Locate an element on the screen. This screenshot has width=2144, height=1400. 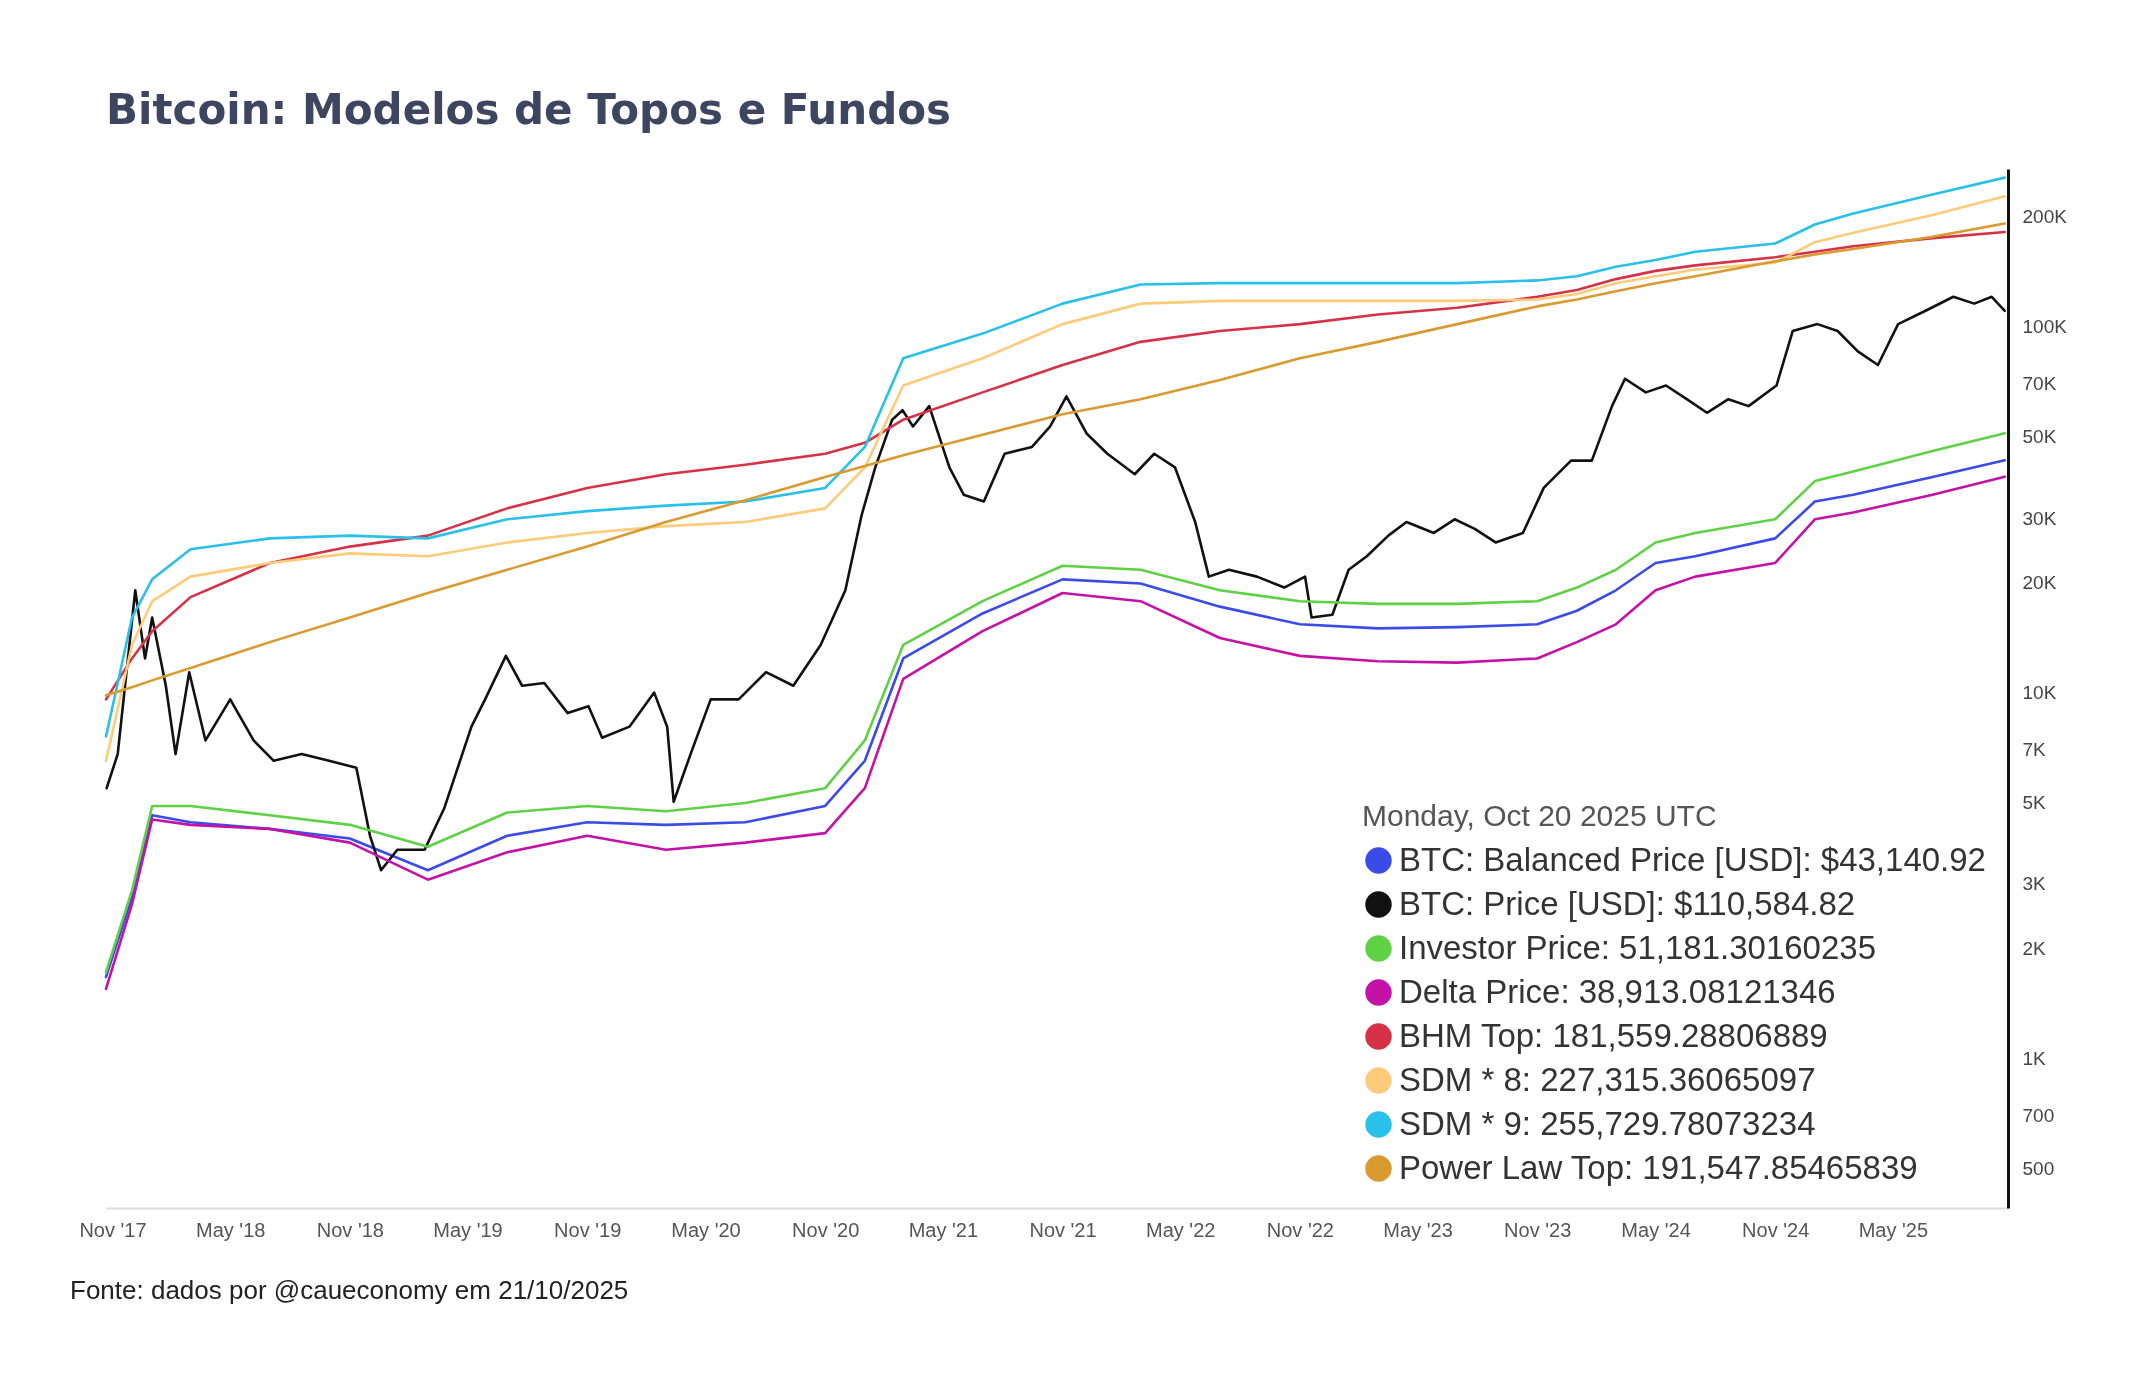
y-tick-label: 7K is located at coordinates (2034, 749).